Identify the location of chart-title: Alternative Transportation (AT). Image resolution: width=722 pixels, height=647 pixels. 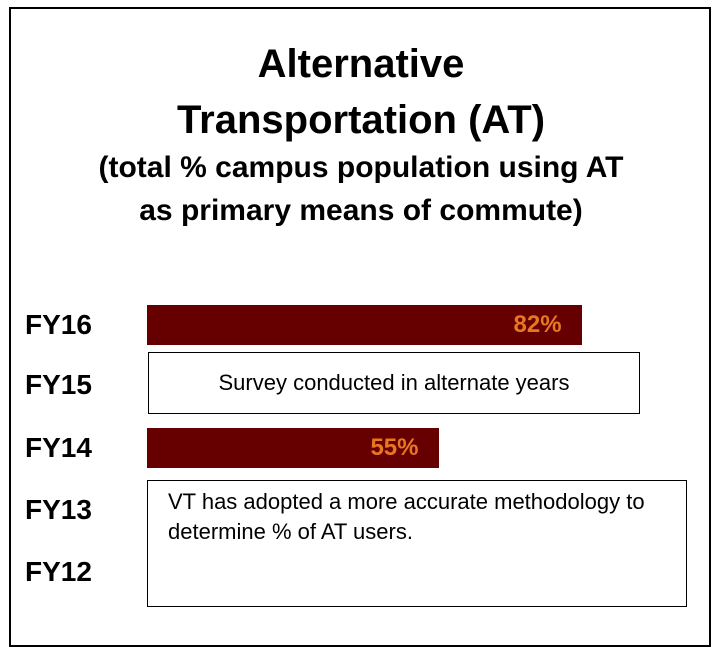
(361, 92).